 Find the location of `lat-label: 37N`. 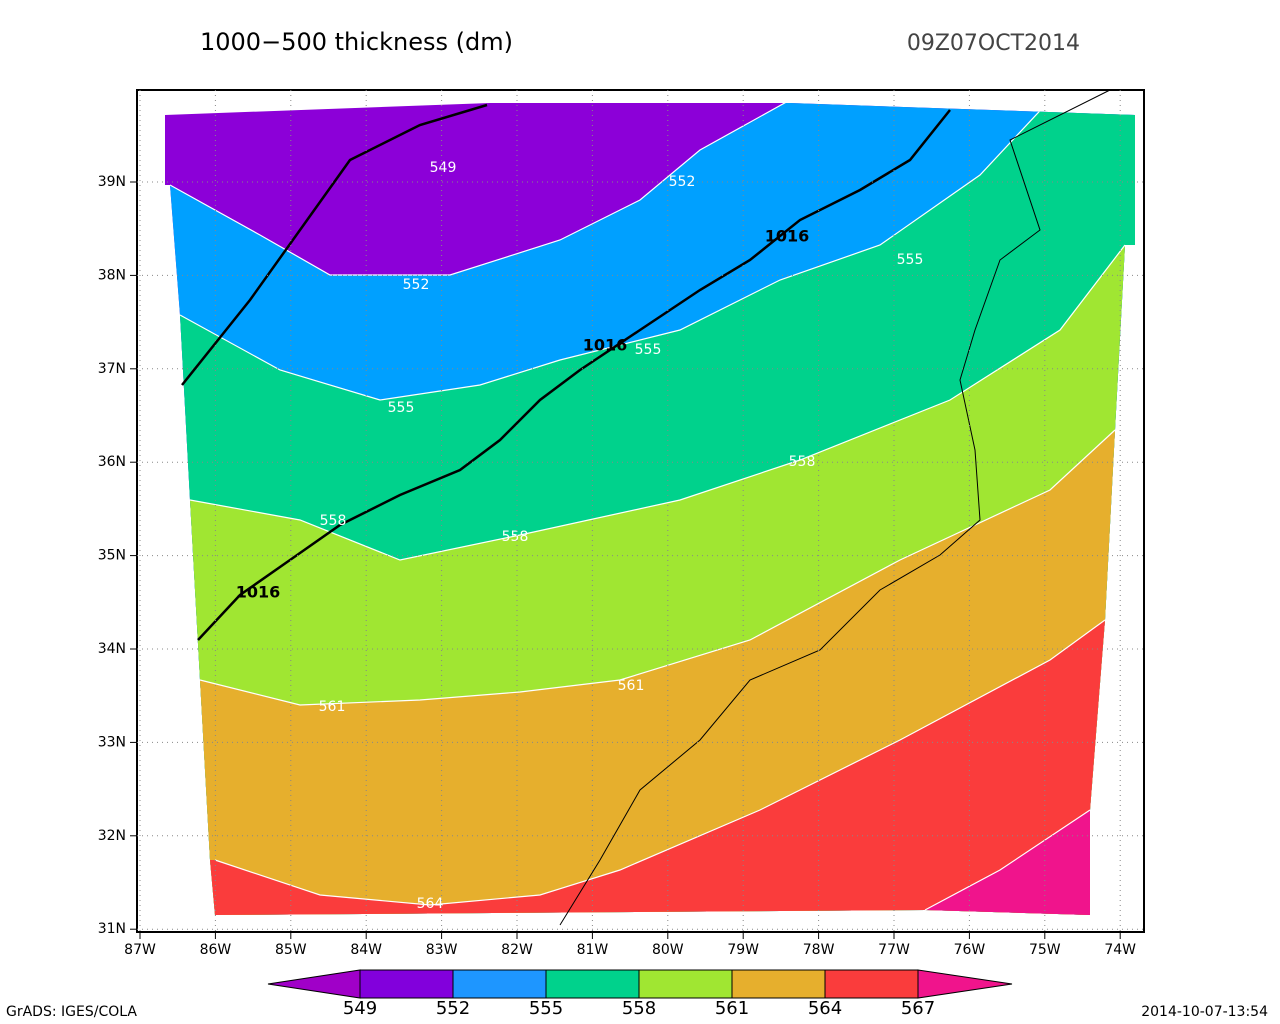

lat-label: 37N is located at coordinates (112, 369).